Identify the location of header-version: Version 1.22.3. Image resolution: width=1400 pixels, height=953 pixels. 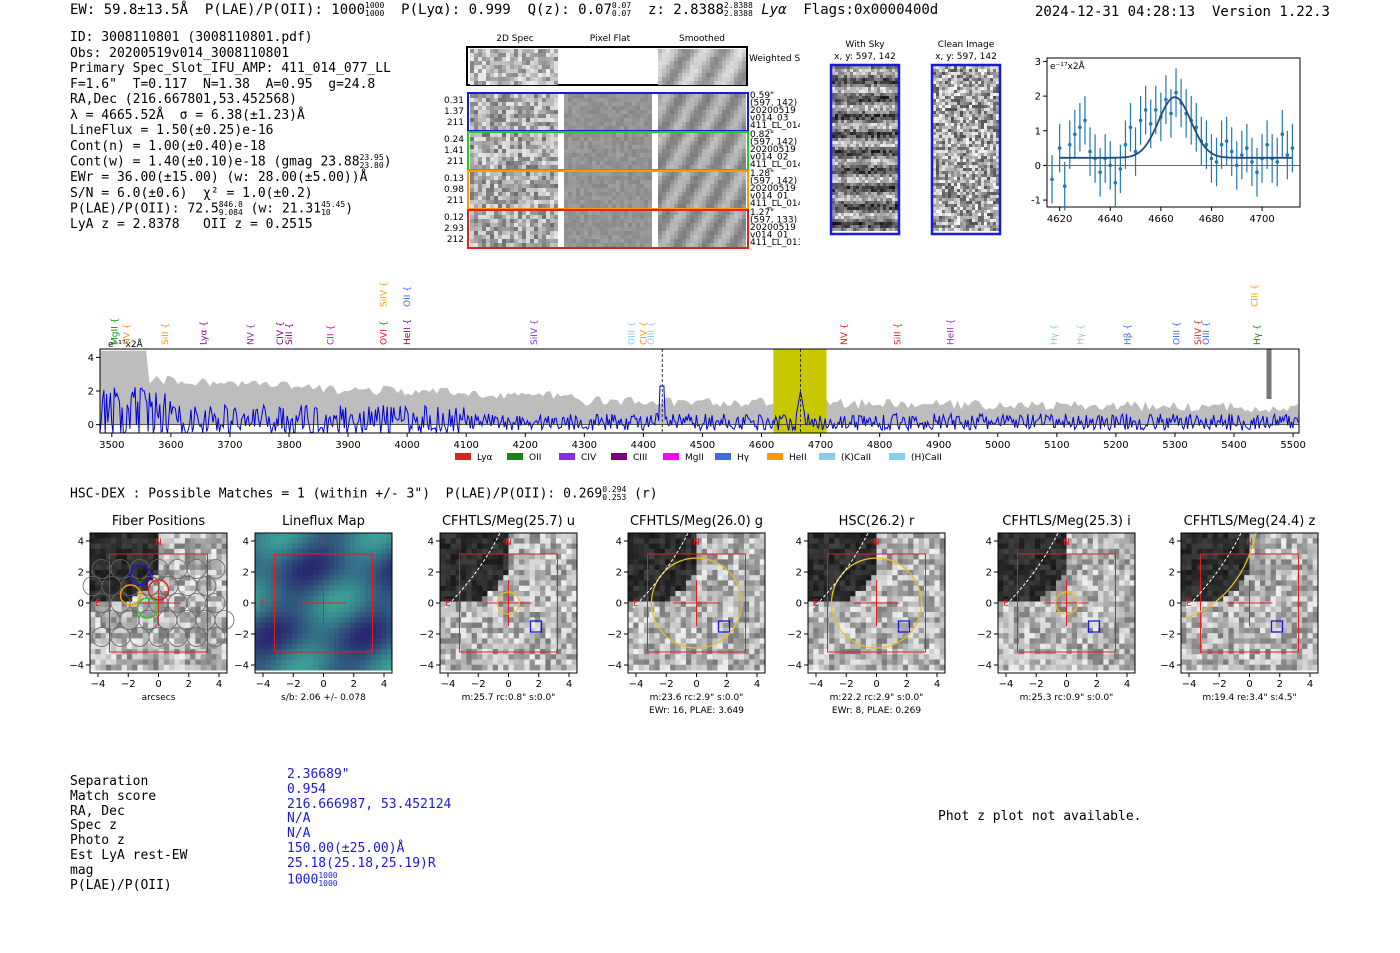
(1270, 12).